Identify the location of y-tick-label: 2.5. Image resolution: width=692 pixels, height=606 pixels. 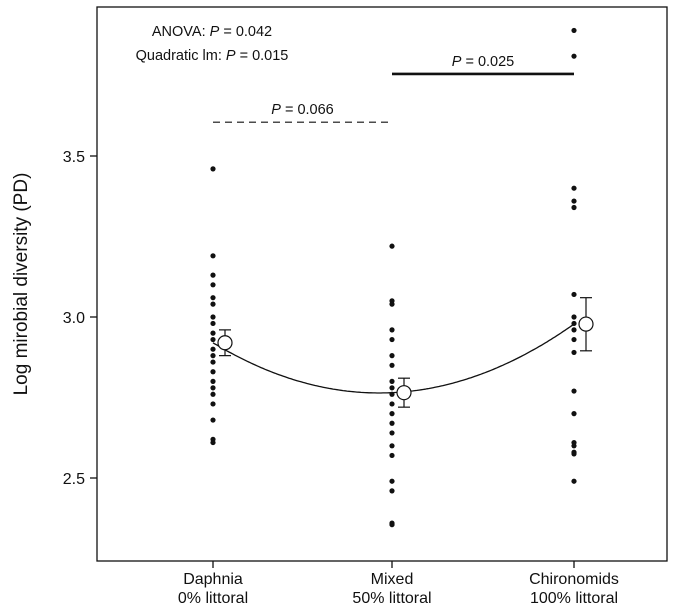
(74, 479).